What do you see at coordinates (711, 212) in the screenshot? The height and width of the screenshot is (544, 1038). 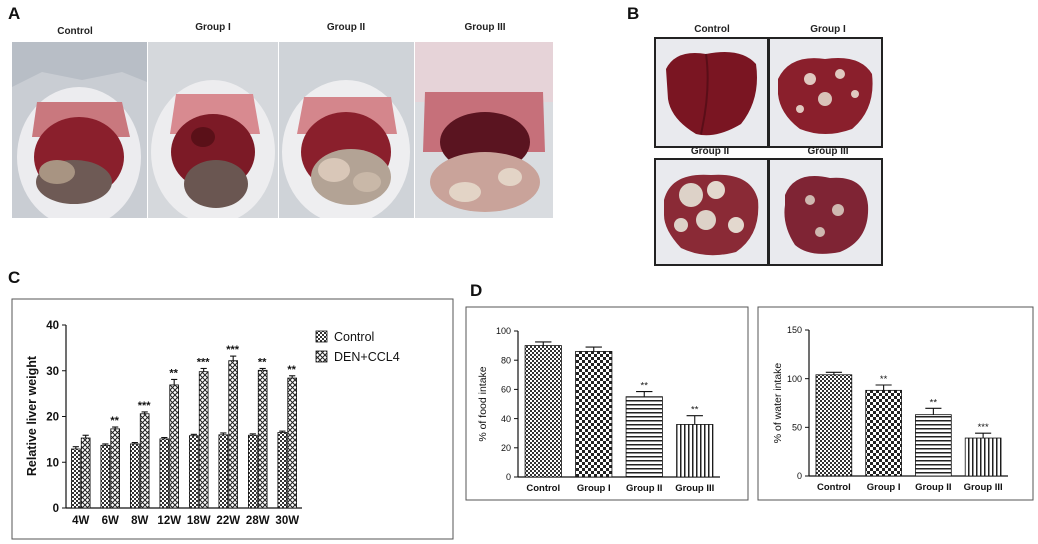 I see `liver-photo-group-ii` at bounding box center [711, 212].